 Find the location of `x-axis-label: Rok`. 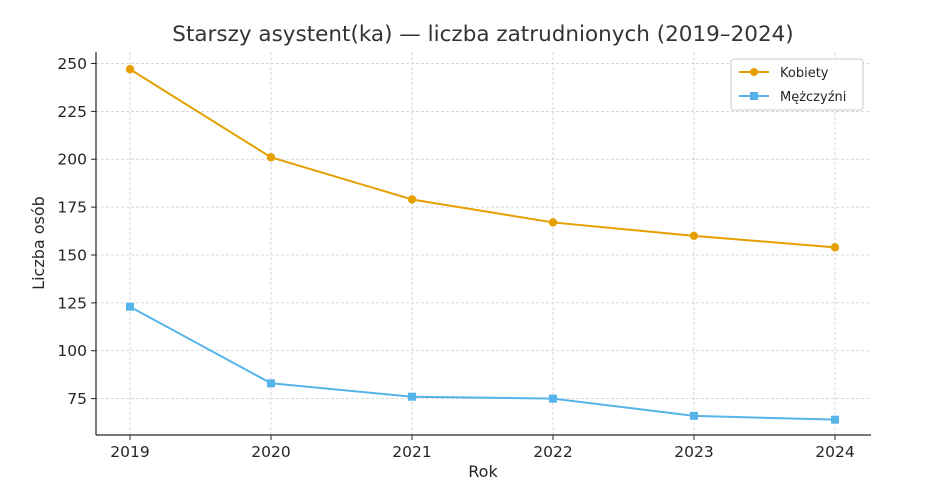

x-axis-label: Rok is located at coordinates (483, 471).